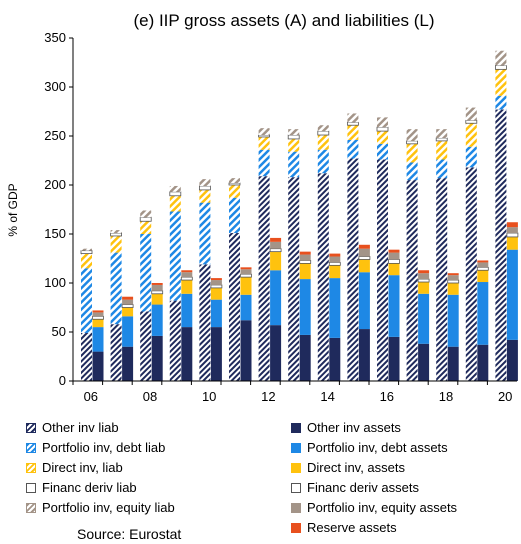  What do you see at coordinates (55, 233) in the screenshot?
I see `y-tick-label: 150` at bounding box center [55, 233].